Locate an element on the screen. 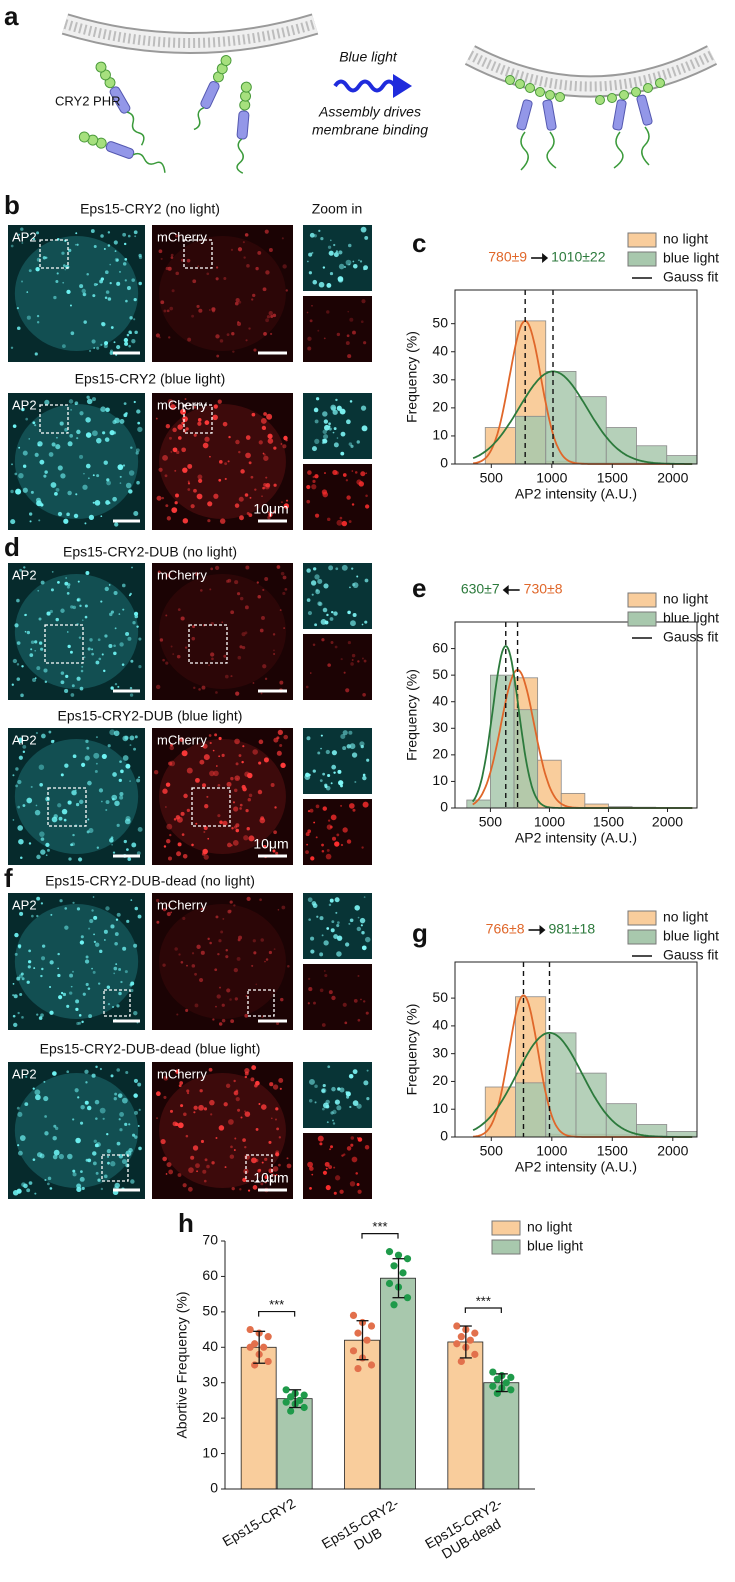 This screenshot has width=735, height=1582. significance-label: *** is located at coordinates (276, 1304).